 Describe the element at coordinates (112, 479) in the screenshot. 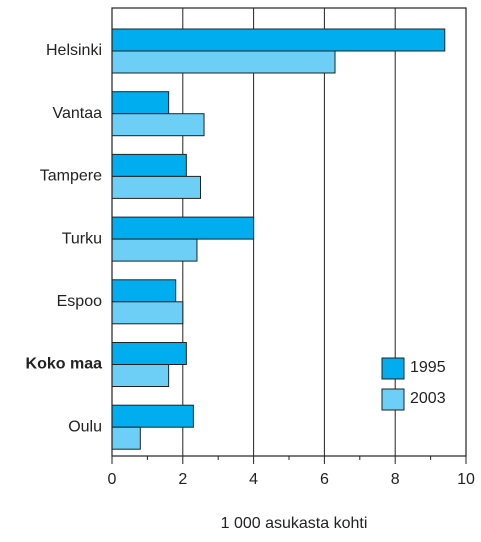

I see `x-tick-label: 0` at that location.